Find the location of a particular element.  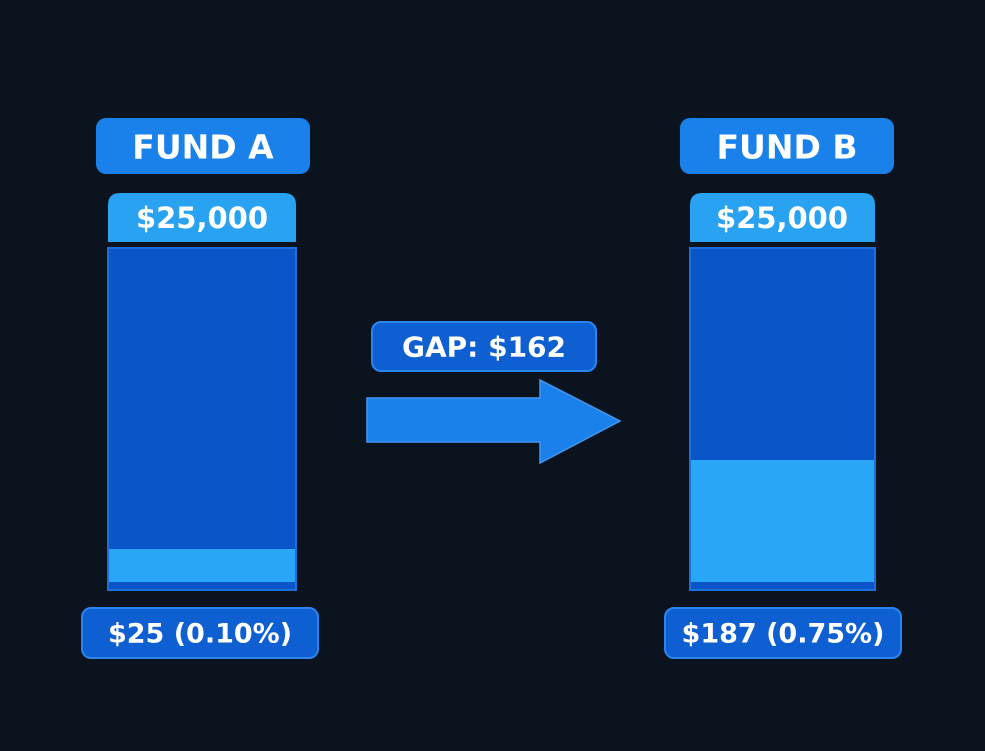

gap-box is located at coordinates (484, 346).